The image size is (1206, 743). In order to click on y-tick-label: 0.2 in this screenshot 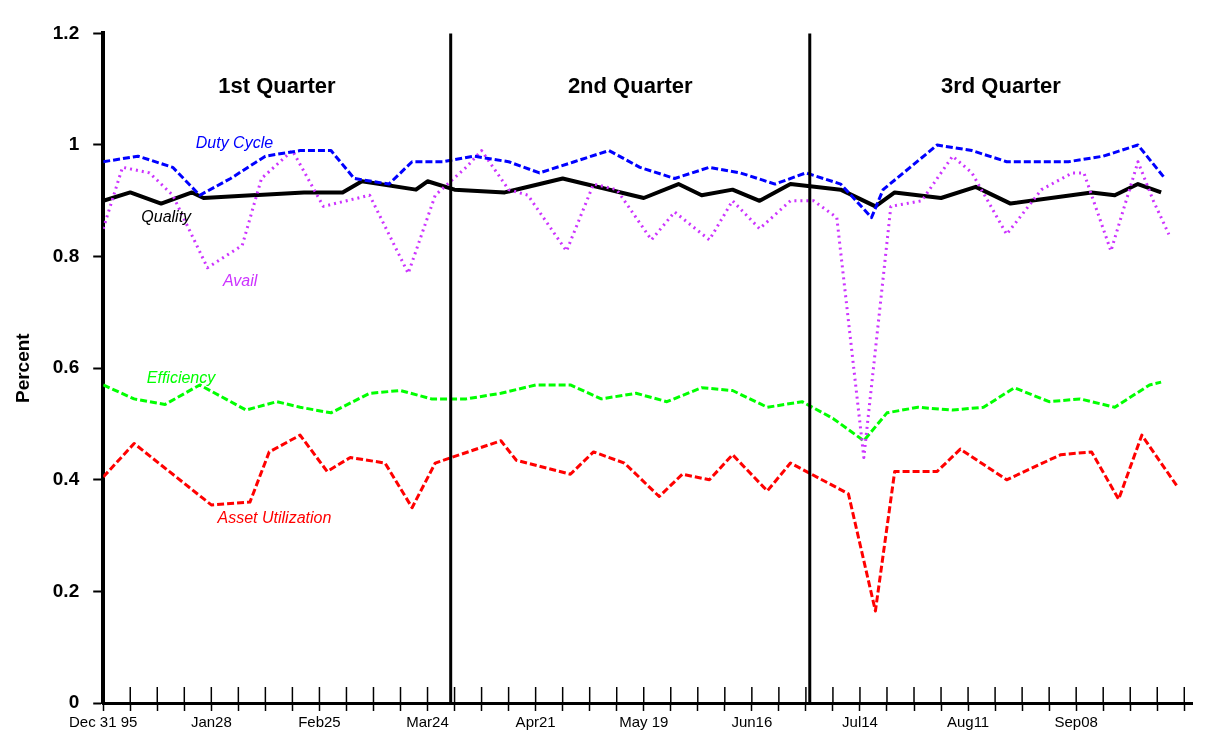, I will do `click(66, 590)`.